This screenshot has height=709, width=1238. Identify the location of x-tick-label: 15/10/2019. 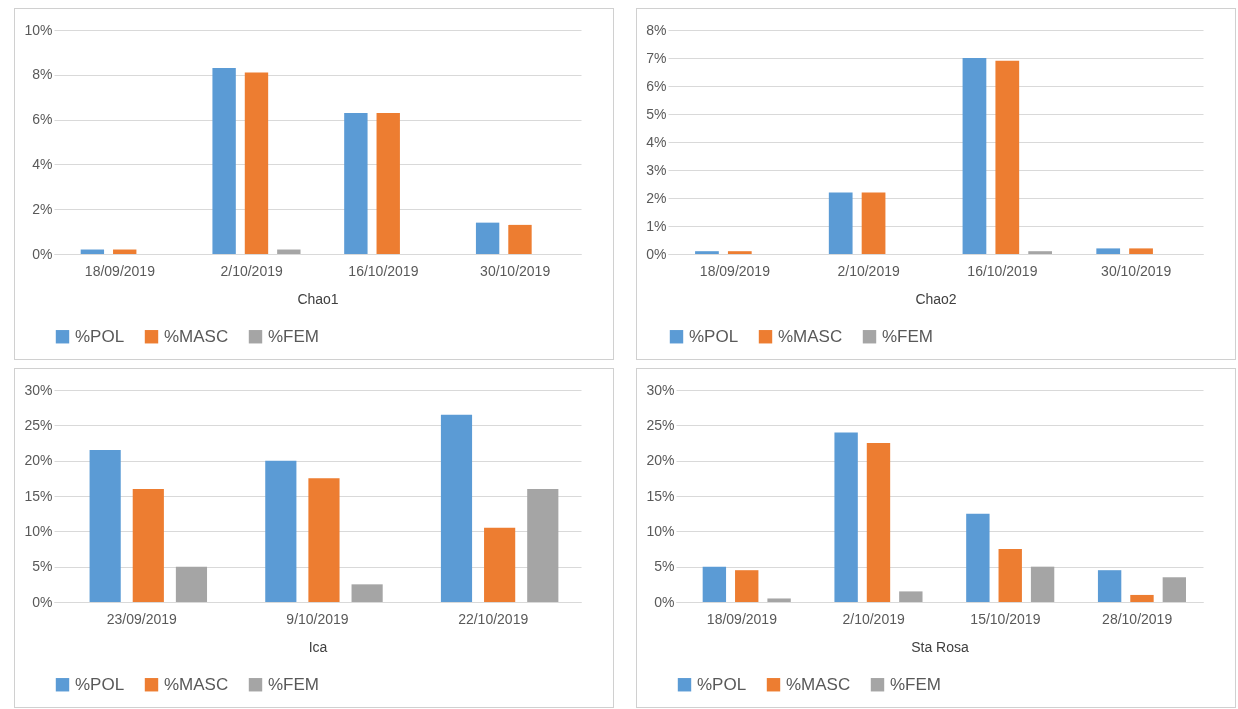
(1005, 618).